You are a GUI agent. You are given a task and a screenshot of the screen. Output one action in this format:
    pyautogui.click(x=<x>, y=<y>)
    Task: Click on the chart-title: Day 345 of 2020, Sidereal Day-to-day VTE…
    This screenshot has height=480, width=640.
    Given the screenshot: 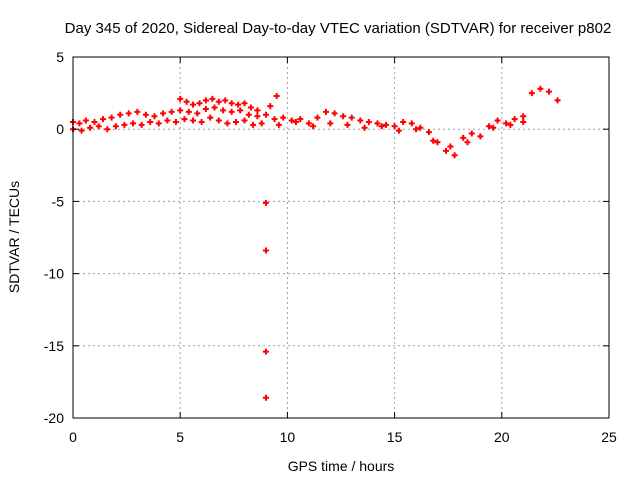 What is the action you would take?
    pyautogui.click(x=338, y=28)
    